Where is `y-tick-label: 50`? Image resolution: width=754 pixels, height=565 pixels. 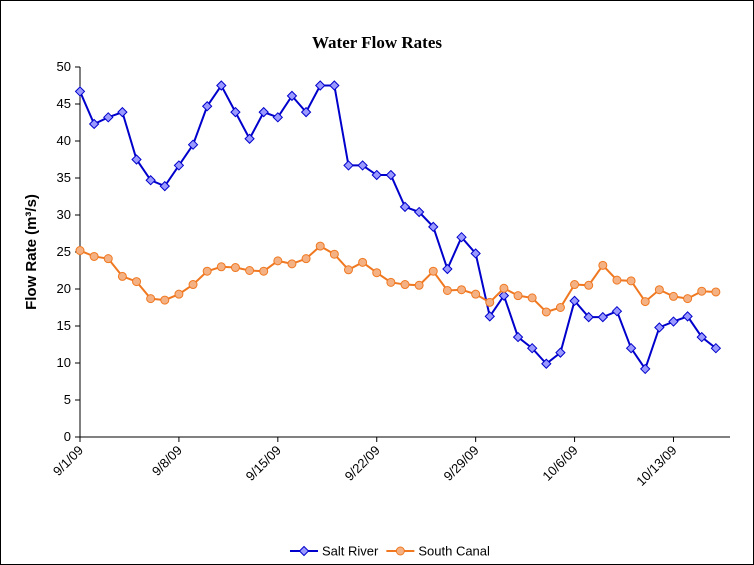 y-tick-label: 50 is located at coordinates (64, 66).